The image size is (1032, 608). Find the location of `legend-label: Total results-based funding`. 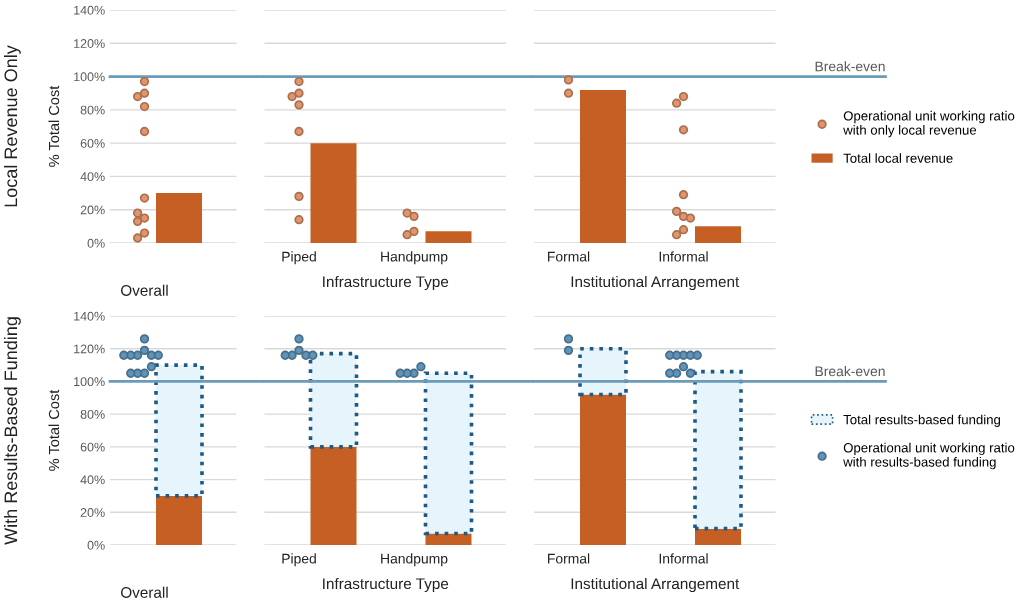

legend-label: Total results-based funding is located at coordinates (922, 420).